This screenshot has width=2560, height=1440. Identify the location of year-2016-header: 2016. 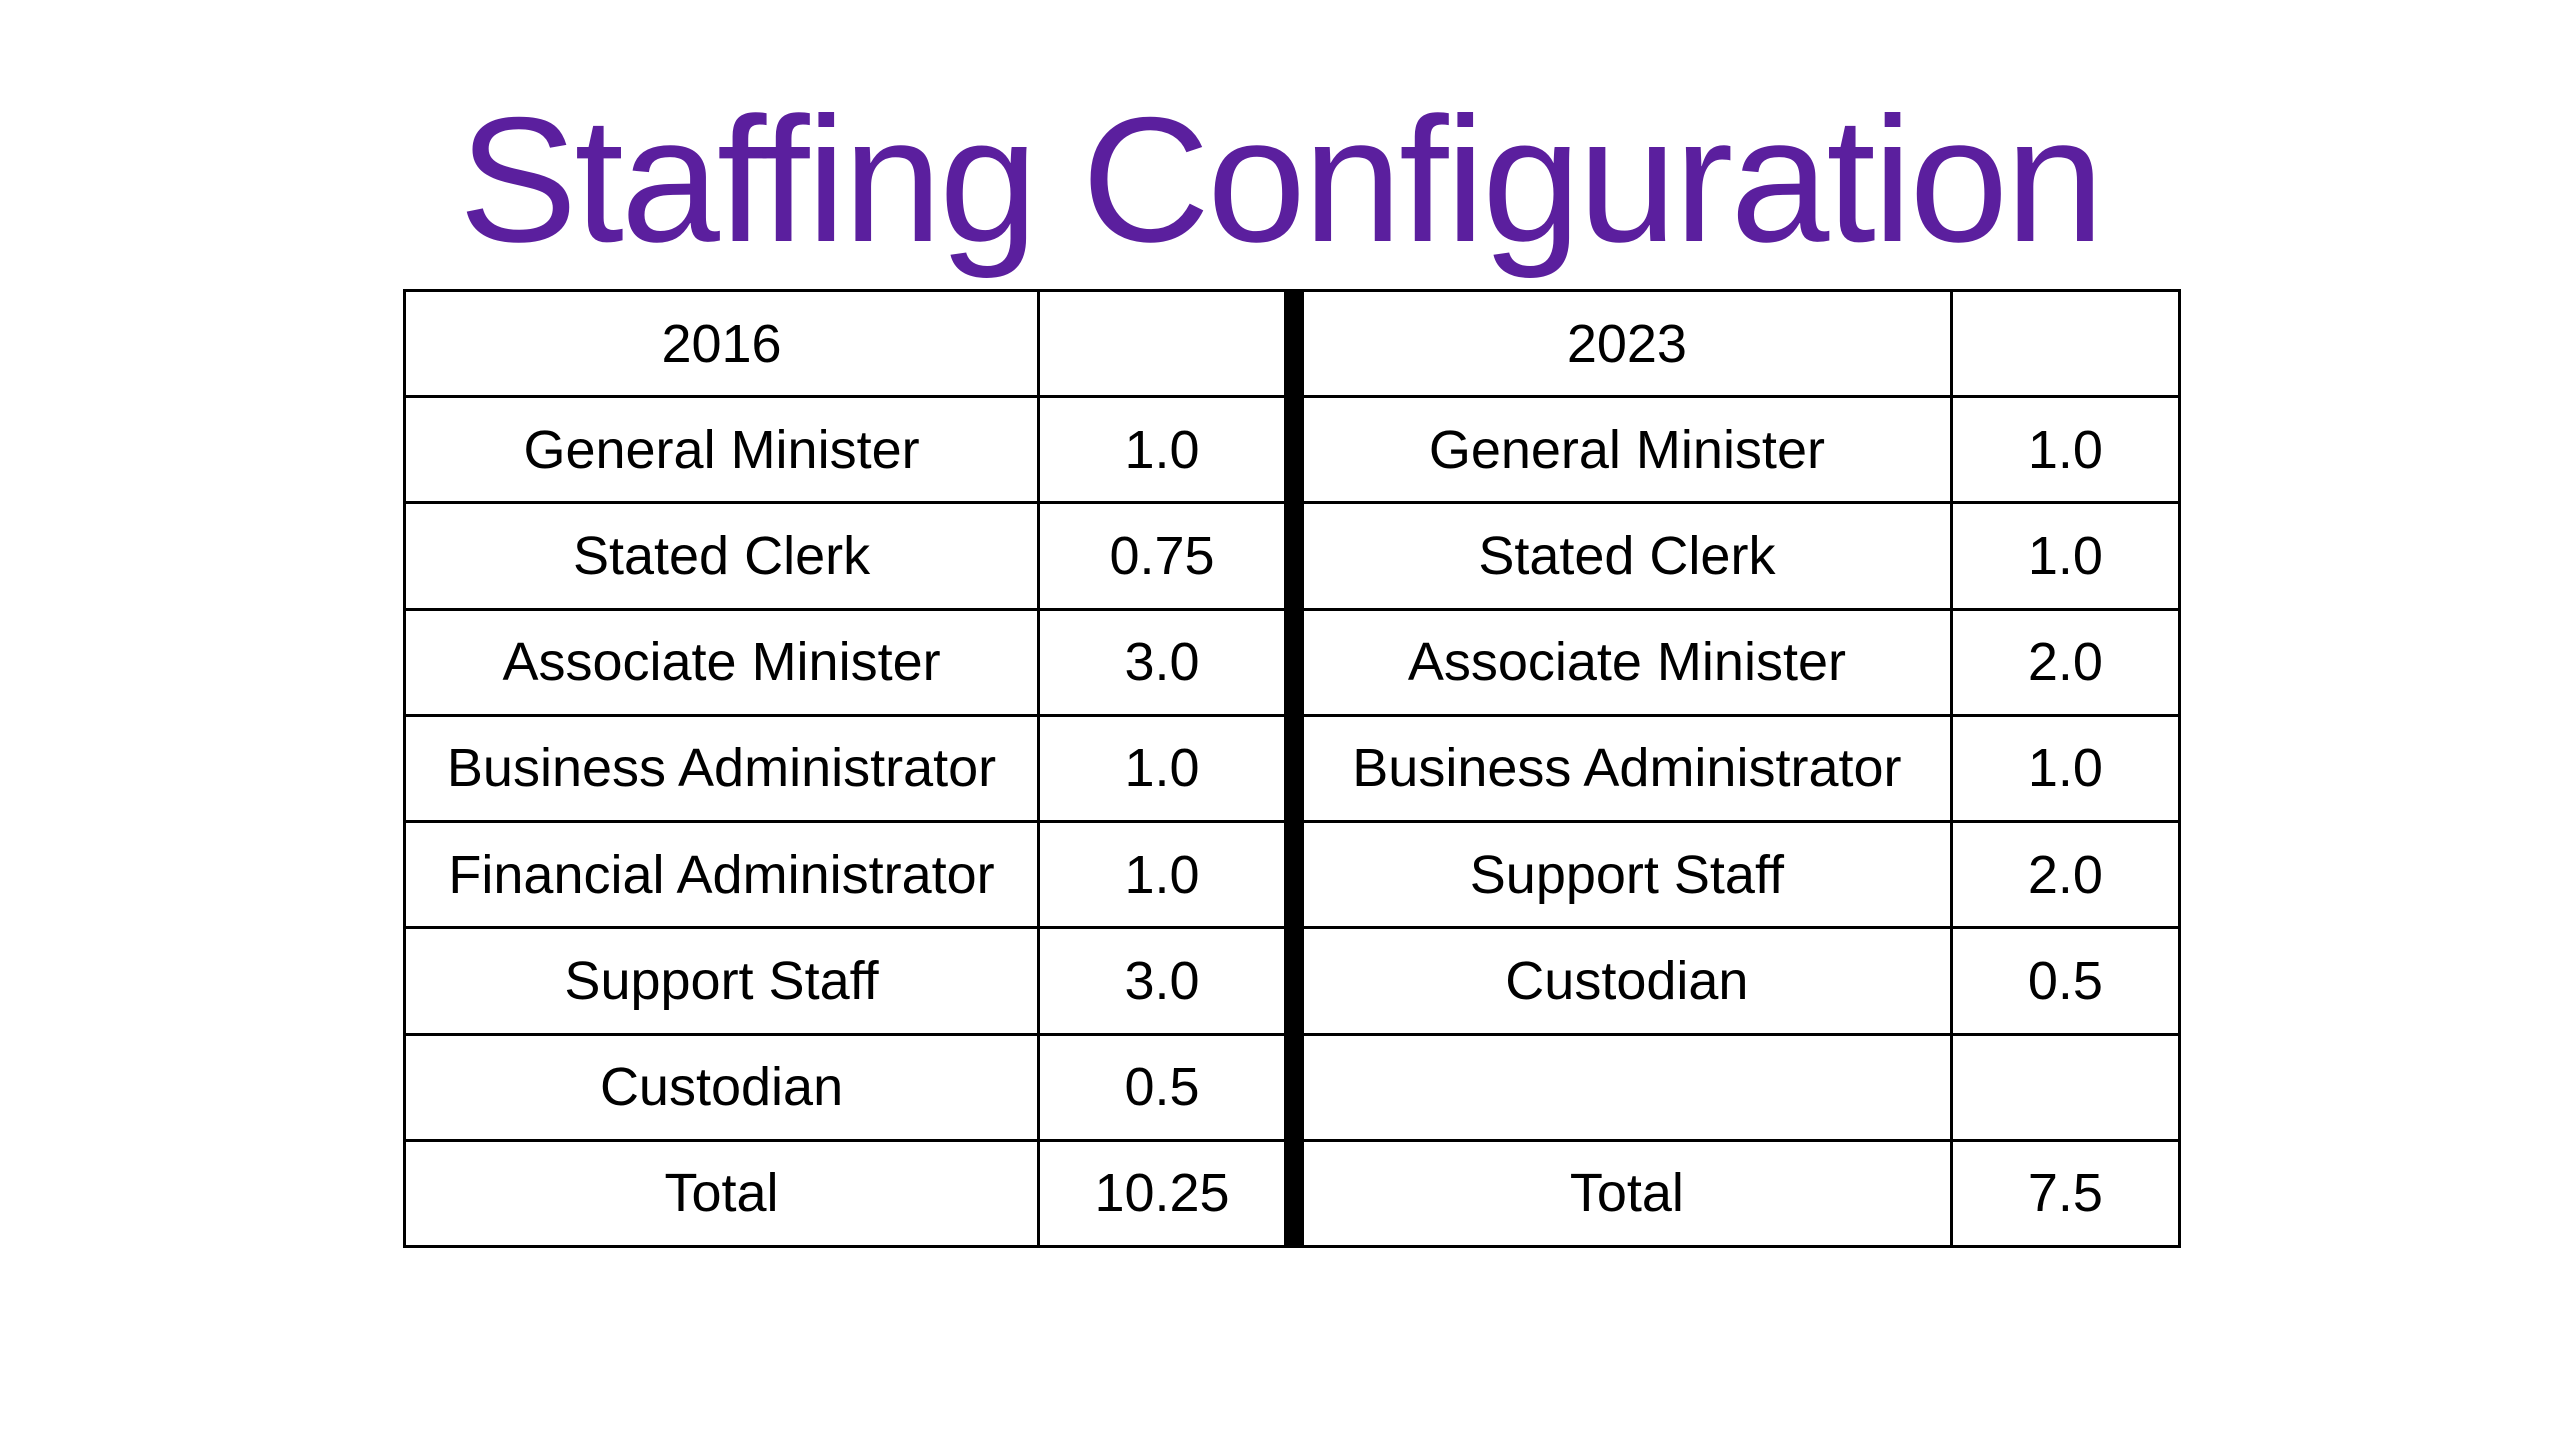
(721, 343).